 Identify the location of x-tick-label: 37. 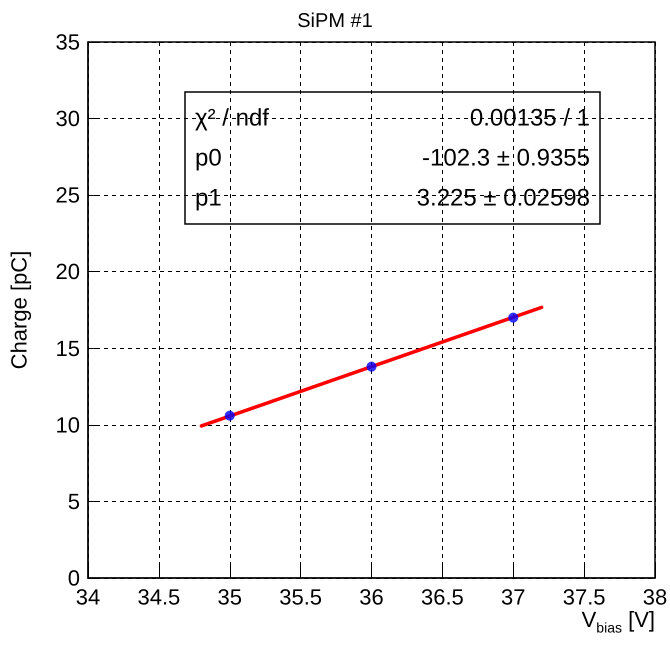
(513, 597).